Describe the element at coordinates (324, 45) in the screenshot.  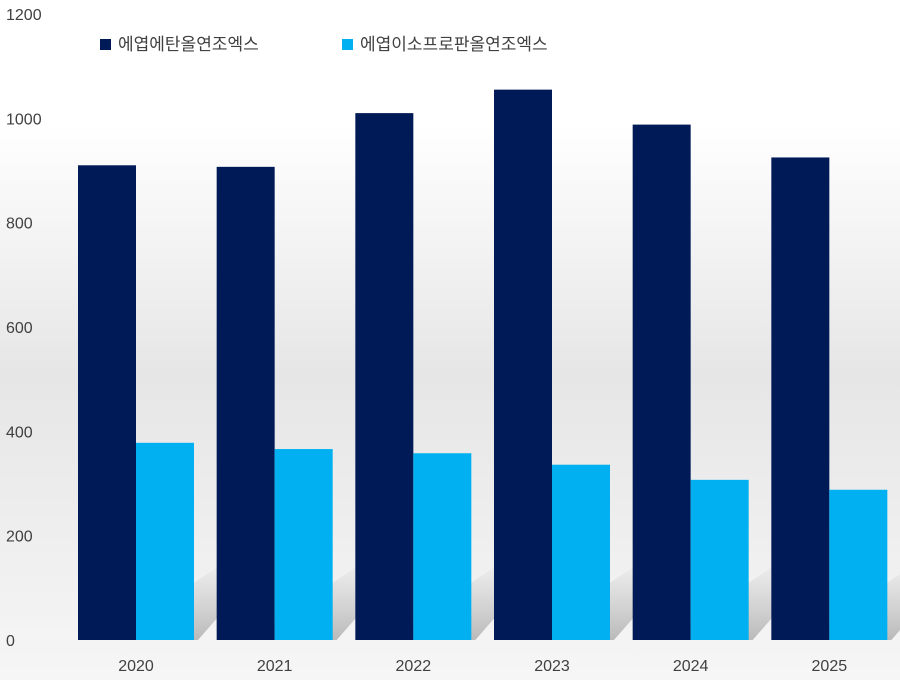
I see `legend: 에엽에탄올연조엑스 에엽이소프로판올연조엑스` at that location.